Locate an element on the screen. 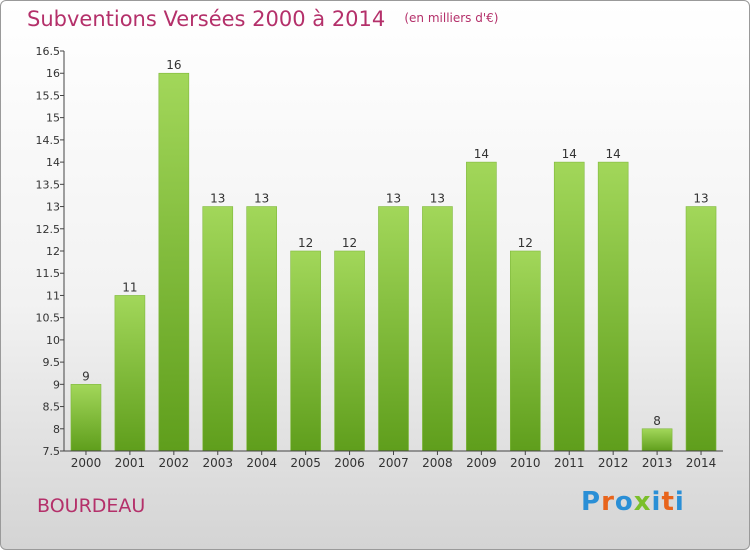  x-tick-label-2009: 2009 is located at coordinates (481, 463).